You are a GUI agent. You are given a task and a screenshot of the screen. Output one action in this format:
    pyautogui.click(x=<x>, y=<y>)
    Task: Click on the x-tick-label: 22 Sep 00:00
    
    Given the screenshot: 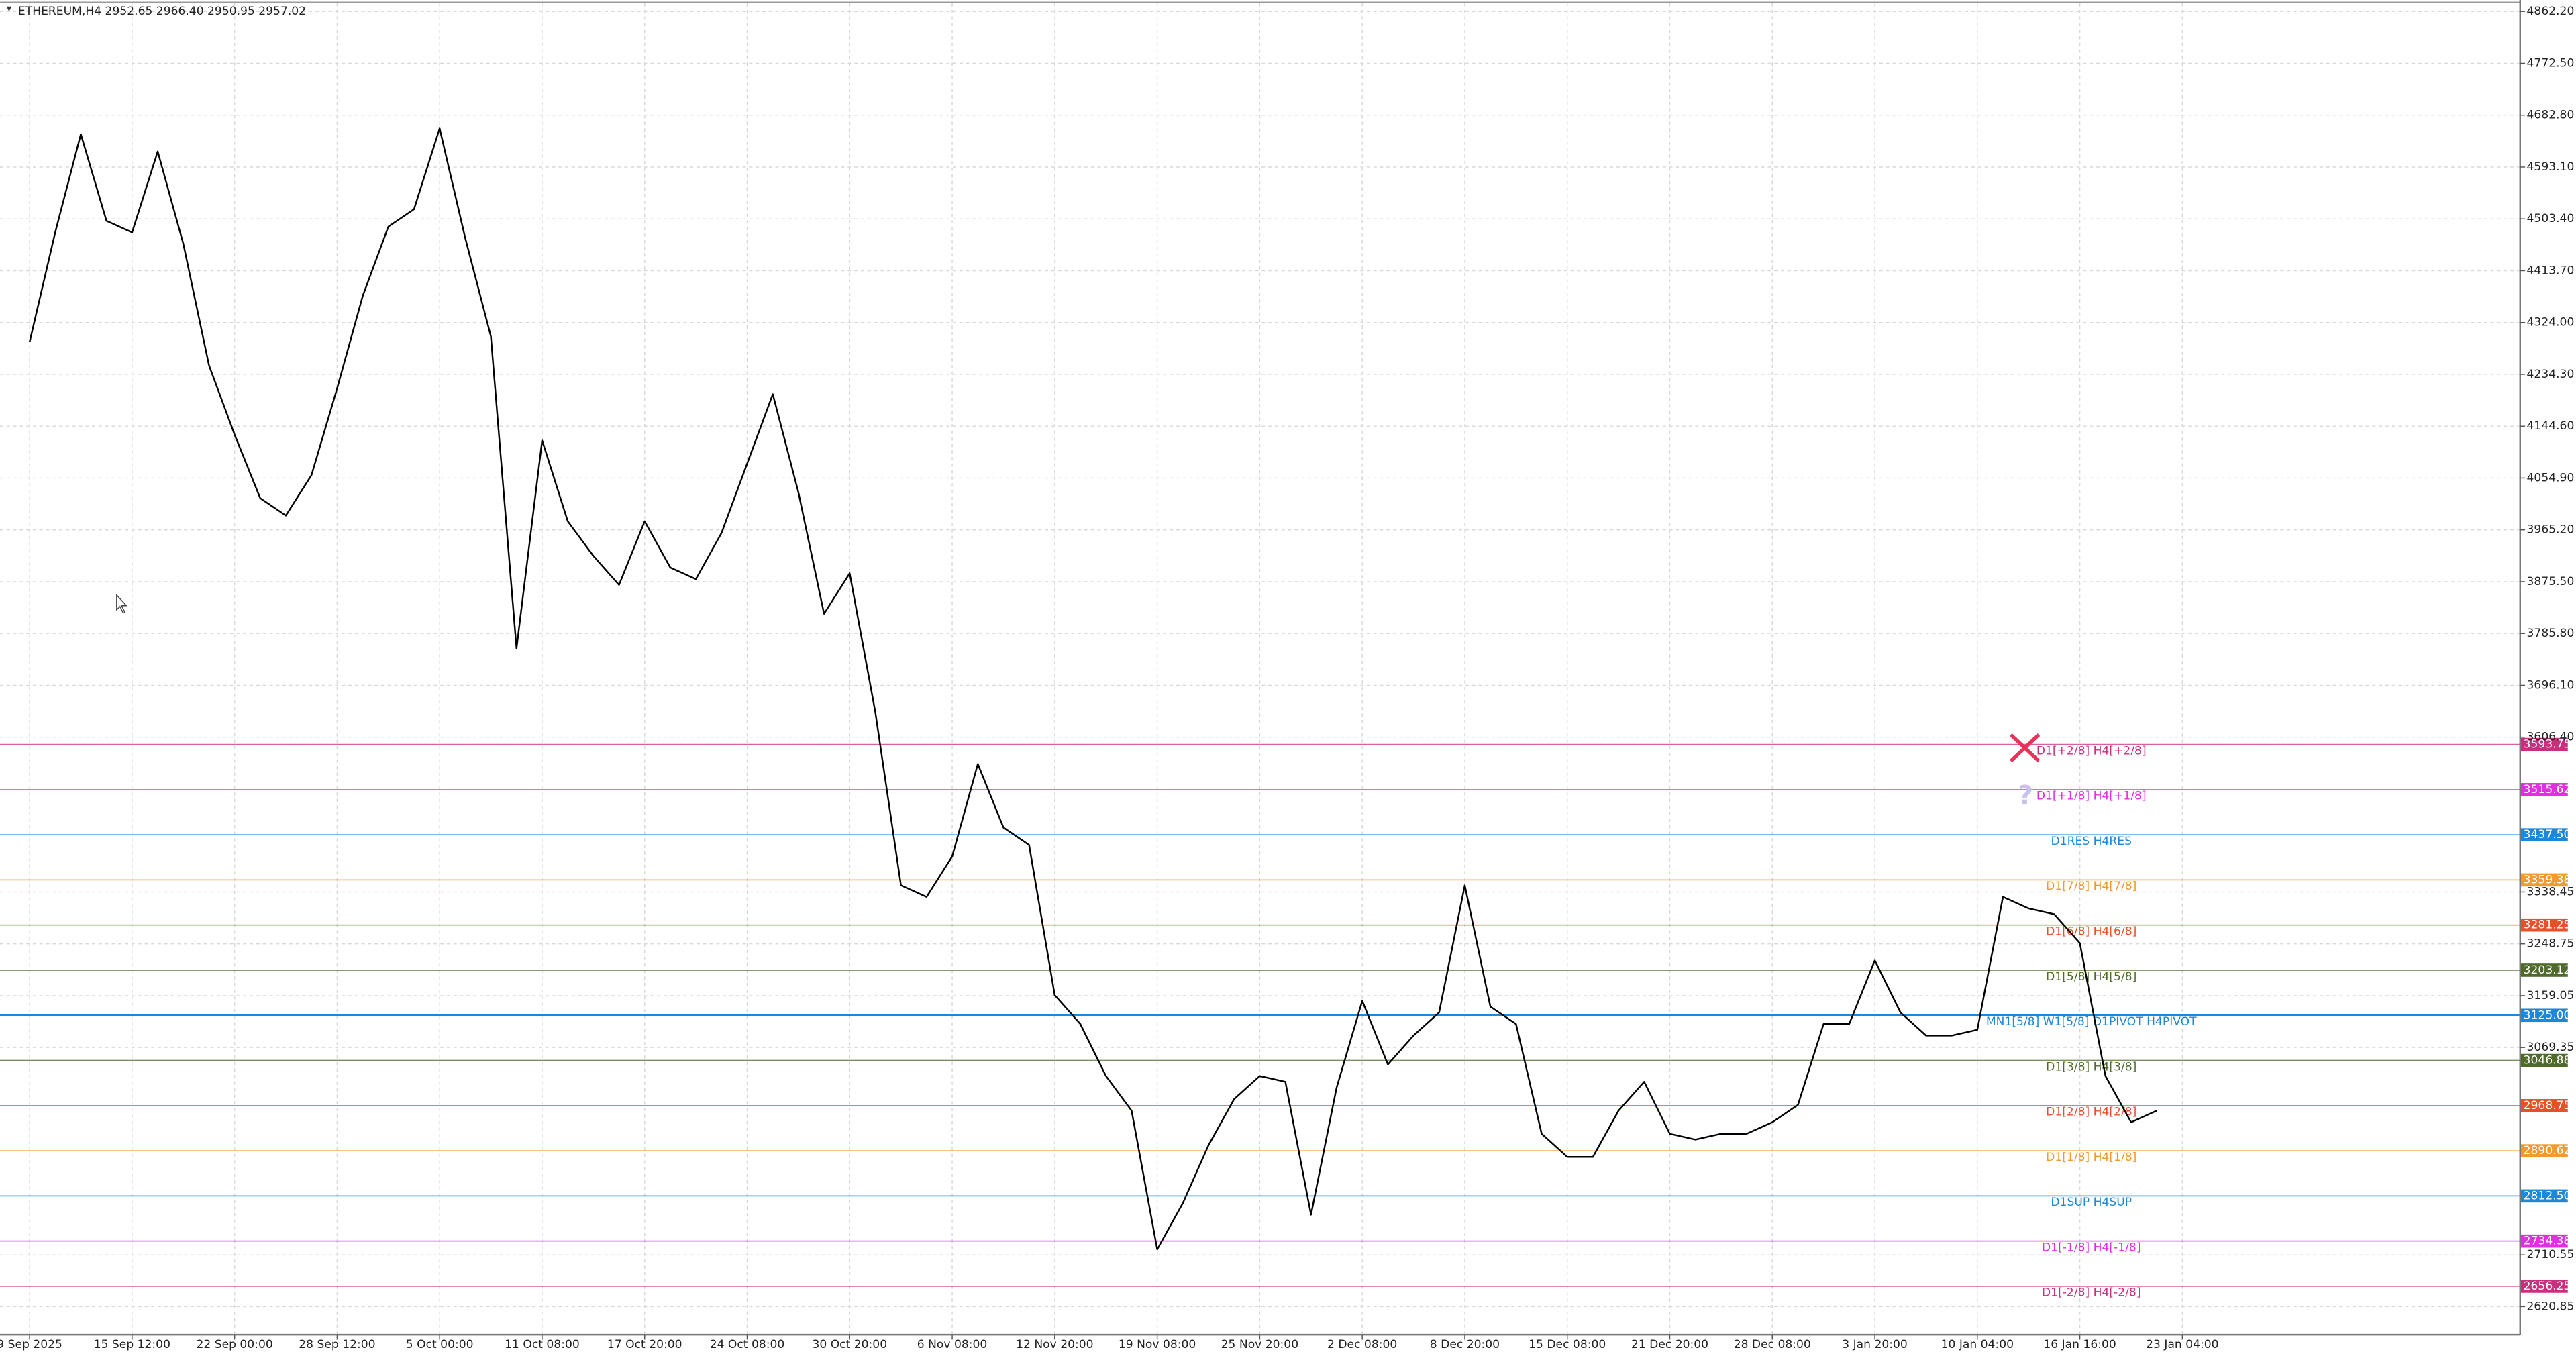 What is the action you would take?
    pyautogui.click(x=234, y=1344)
    